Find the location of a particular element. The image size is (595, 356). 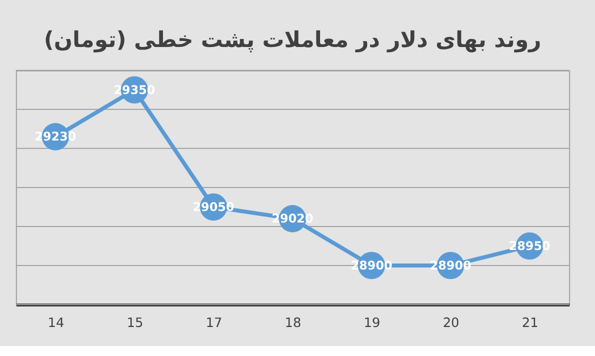

chart-title: روند بهای دلار در معاملات پشت خطی (تومان) is located at coordinates (293, 40).